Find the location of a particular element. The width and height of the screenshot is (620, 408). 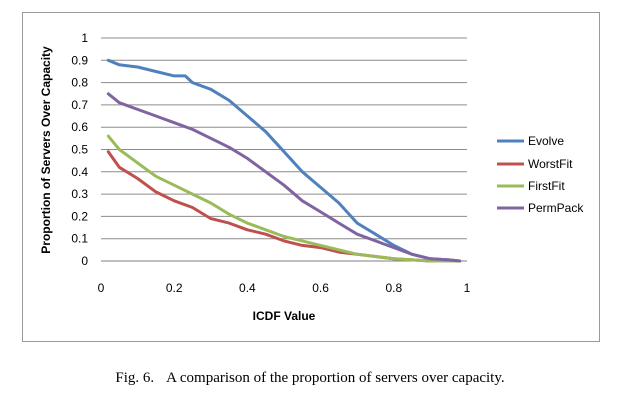

y-tick-label: 0.5 is located at coordinates (79, 150).